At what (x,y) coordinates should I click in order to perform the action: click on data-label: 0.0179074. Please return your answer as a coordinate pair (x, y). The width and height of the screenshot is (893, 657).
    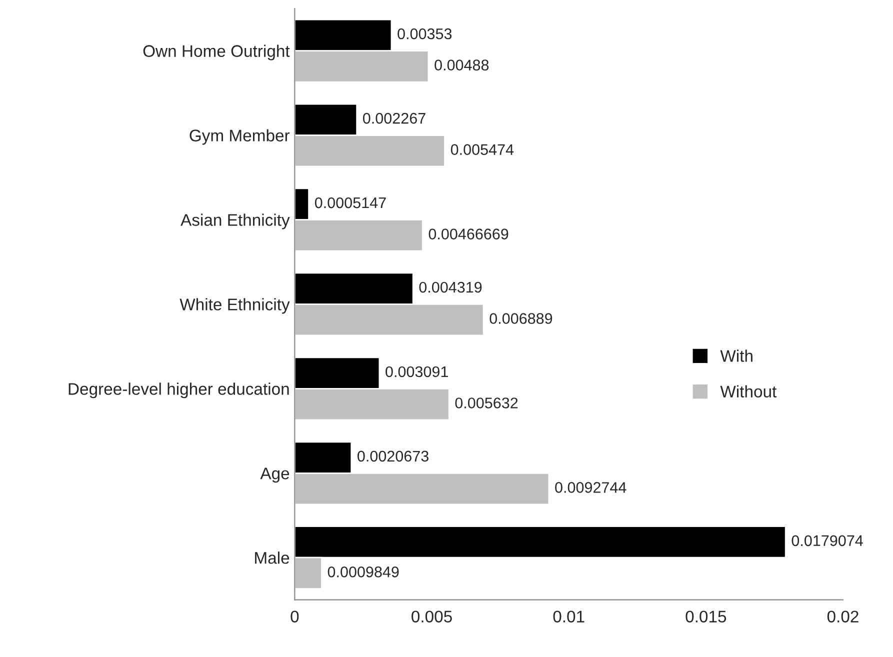
    Looking at the image, I should click on (827, 540).